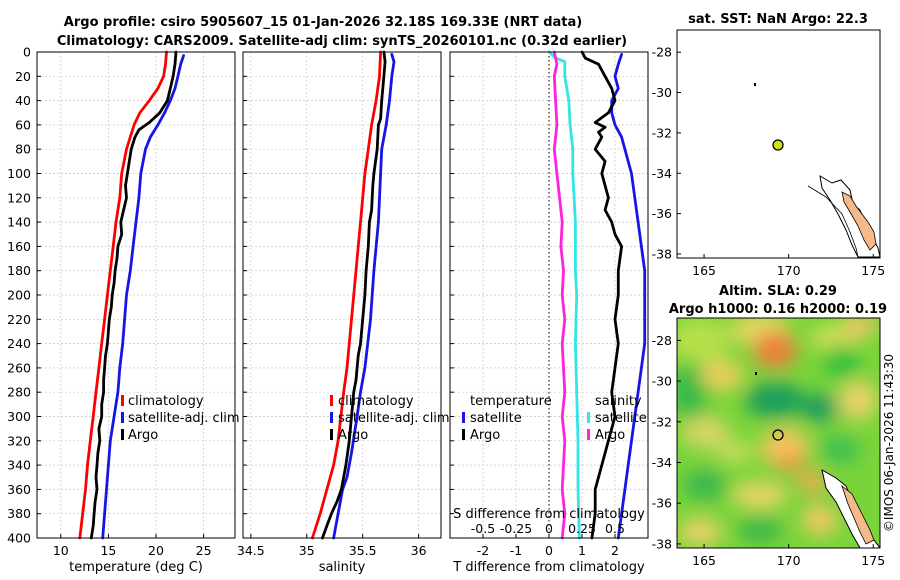  I want to click on series-line-argo, so click(353, 295).